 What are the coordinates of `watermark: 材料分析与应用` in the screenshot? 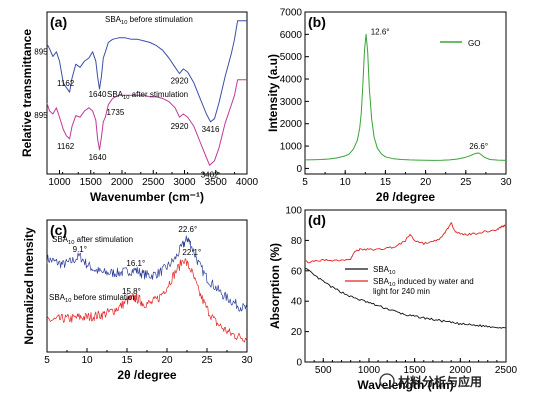 It's located at (430, 381).